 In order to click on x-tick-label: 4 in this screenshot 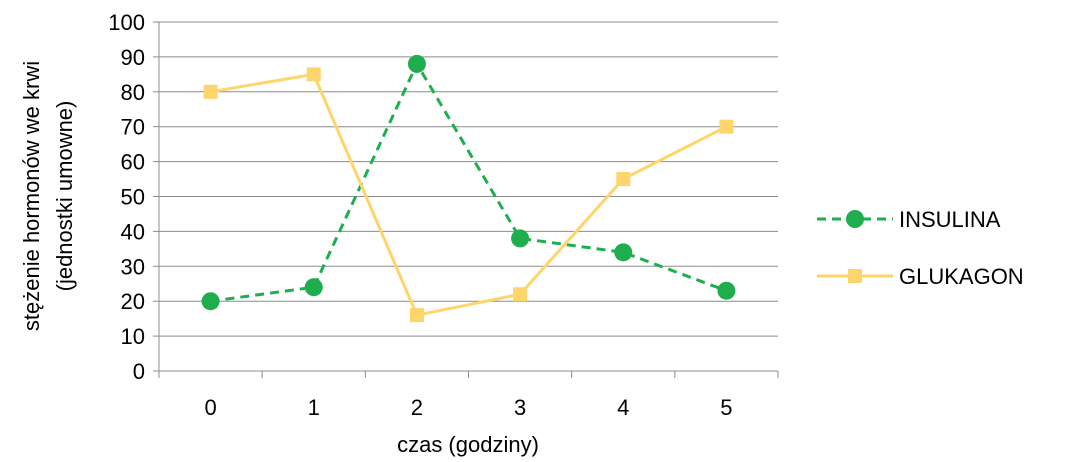, I will do `click(623, 407)`.